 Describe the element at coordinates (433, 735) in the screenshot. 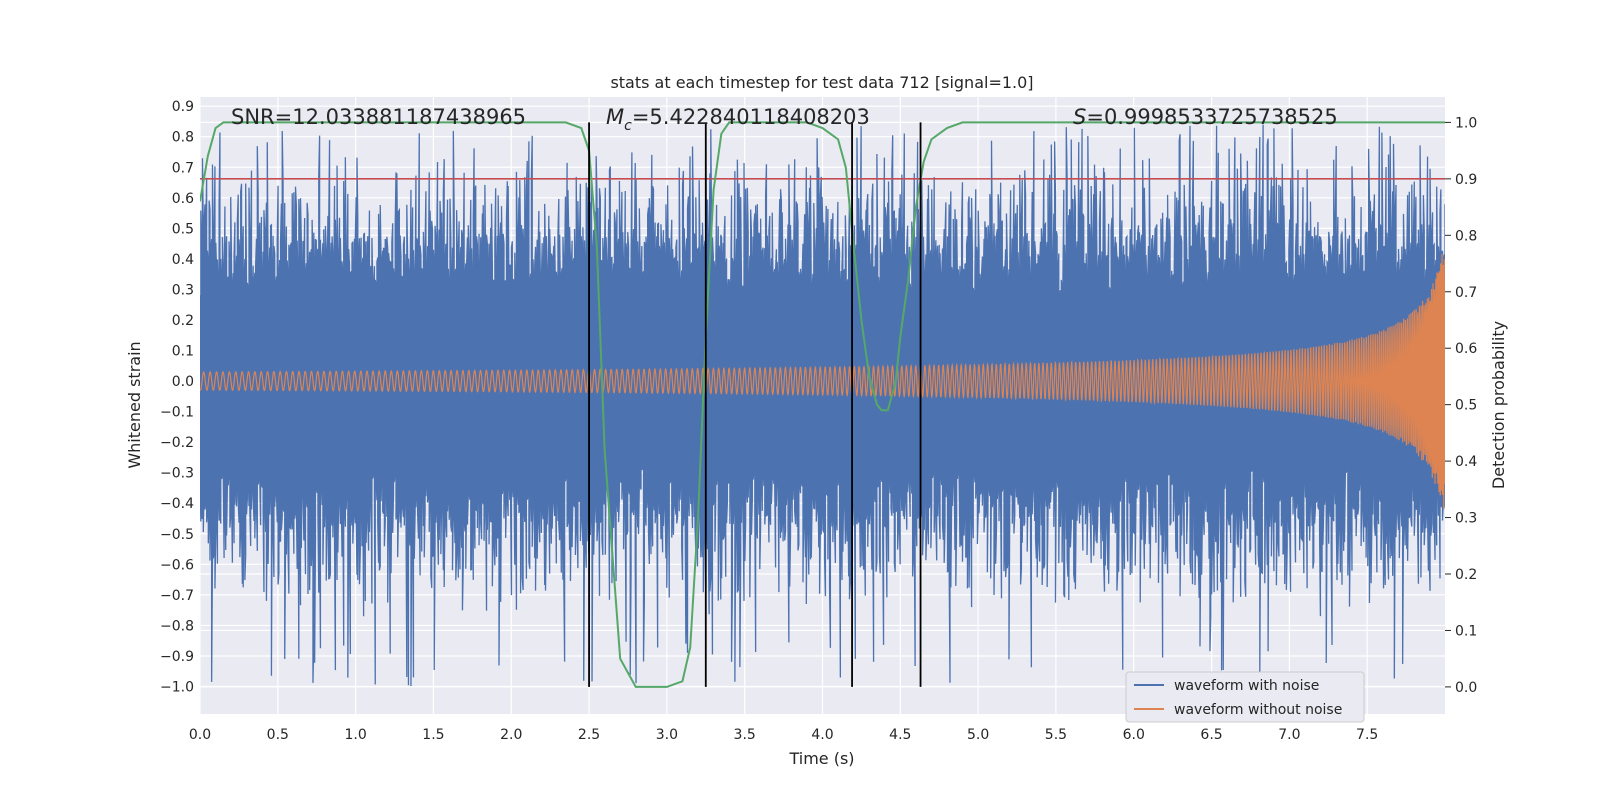

I see `x-tick-label: 1.5` at that location.